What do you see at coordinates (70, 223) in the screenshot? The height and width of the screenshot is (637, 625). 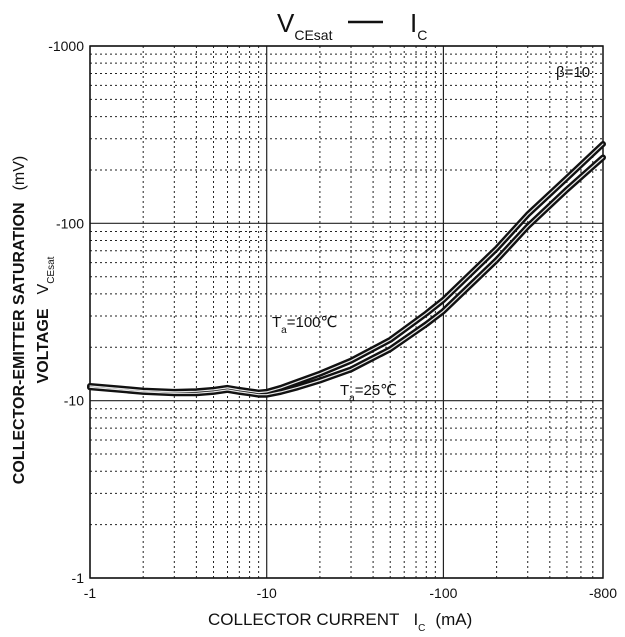 I see `y-tick-label: -100` at bounding box center [70, 223].